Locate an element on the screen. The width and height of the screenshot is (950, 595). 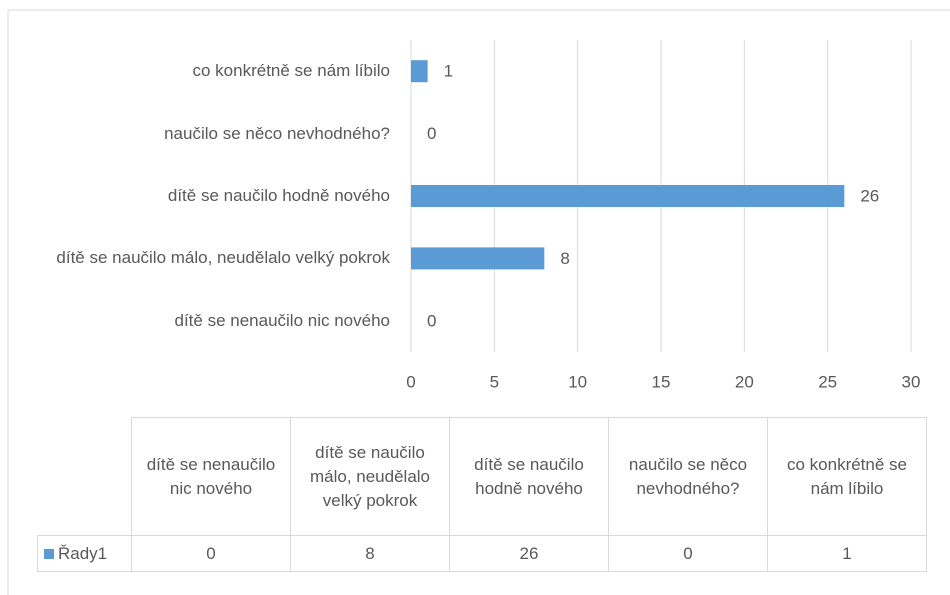
x-tick-label: 10 is located at coordinates (577, 381).